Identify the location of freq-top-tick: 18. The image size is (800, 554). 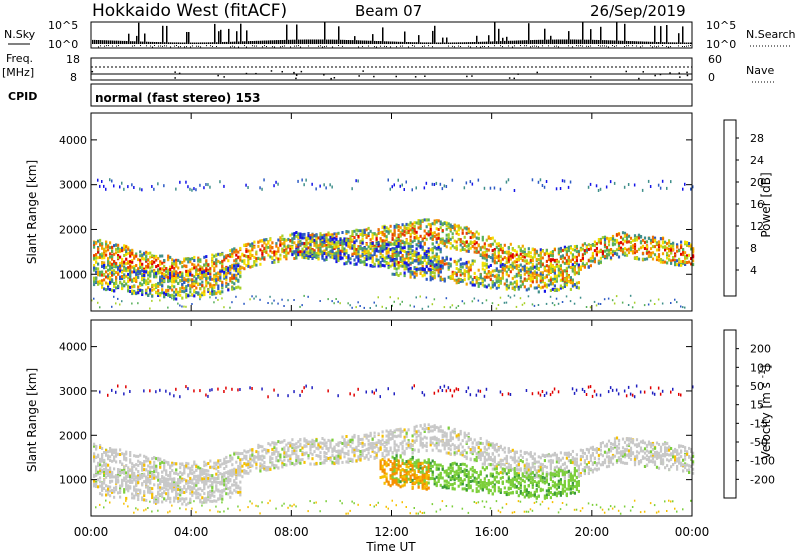
(73, 59).